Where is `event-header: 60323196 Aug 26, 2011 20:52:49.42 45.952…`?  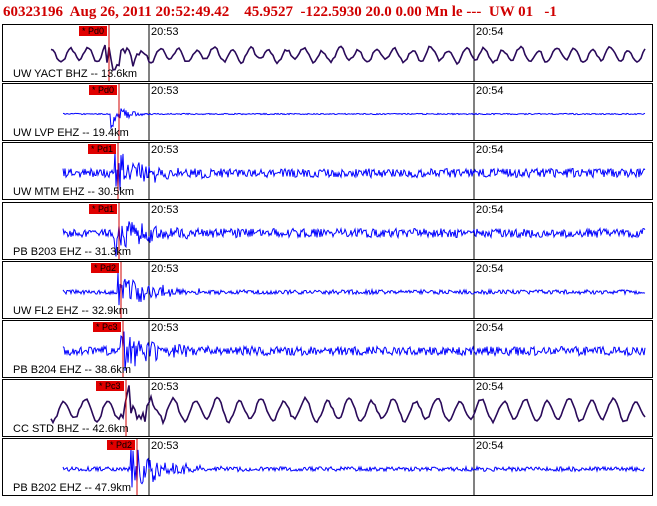 event-header: 60323196 Aug 26, 2011 20:52:49.42 45.952… is located at coordinates (280, 12).